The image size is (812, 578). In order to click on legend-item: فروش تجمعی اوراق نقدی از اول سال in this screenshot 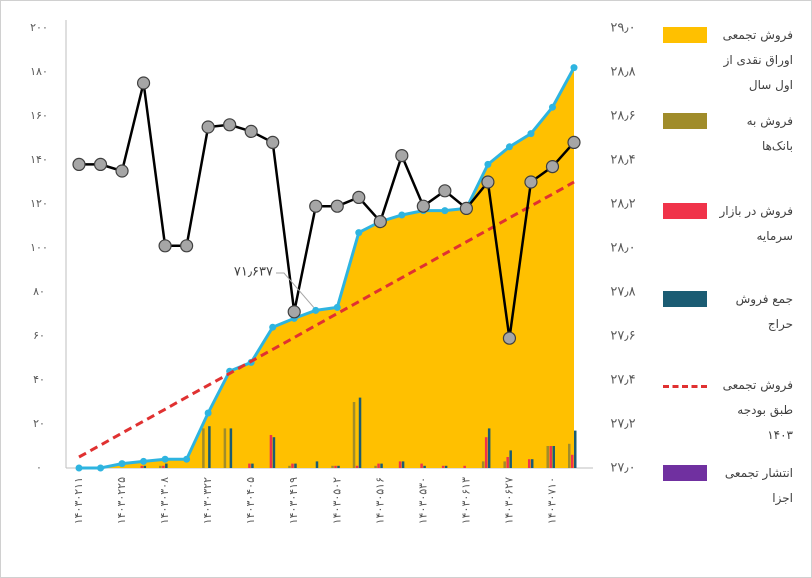, I will do `click(728, 60)`.